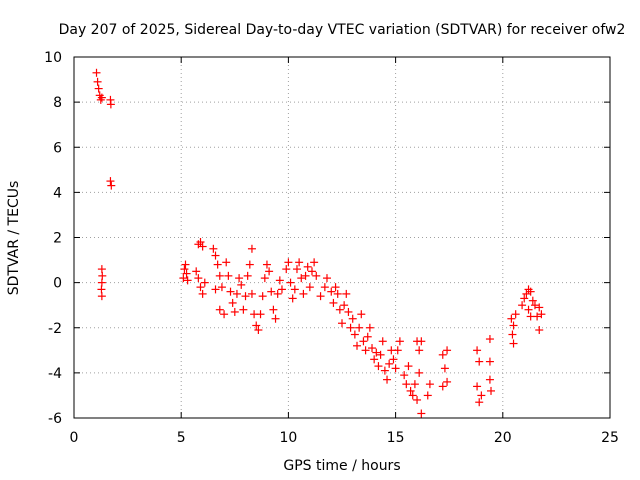  Describe the element at coordinates (610, 438) in the screenshot. I see `x-tick-label: 25` at that location.